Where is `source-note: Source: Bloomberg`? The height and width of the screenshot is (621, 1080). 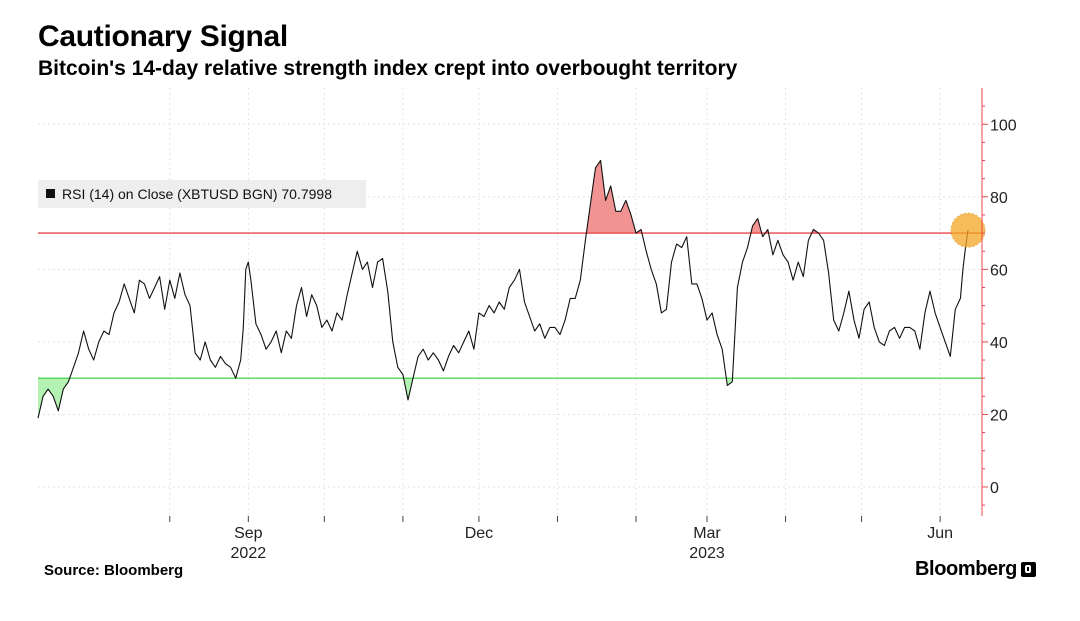 source-note: Source: Bloomberg is located at coordinates (114, 570).